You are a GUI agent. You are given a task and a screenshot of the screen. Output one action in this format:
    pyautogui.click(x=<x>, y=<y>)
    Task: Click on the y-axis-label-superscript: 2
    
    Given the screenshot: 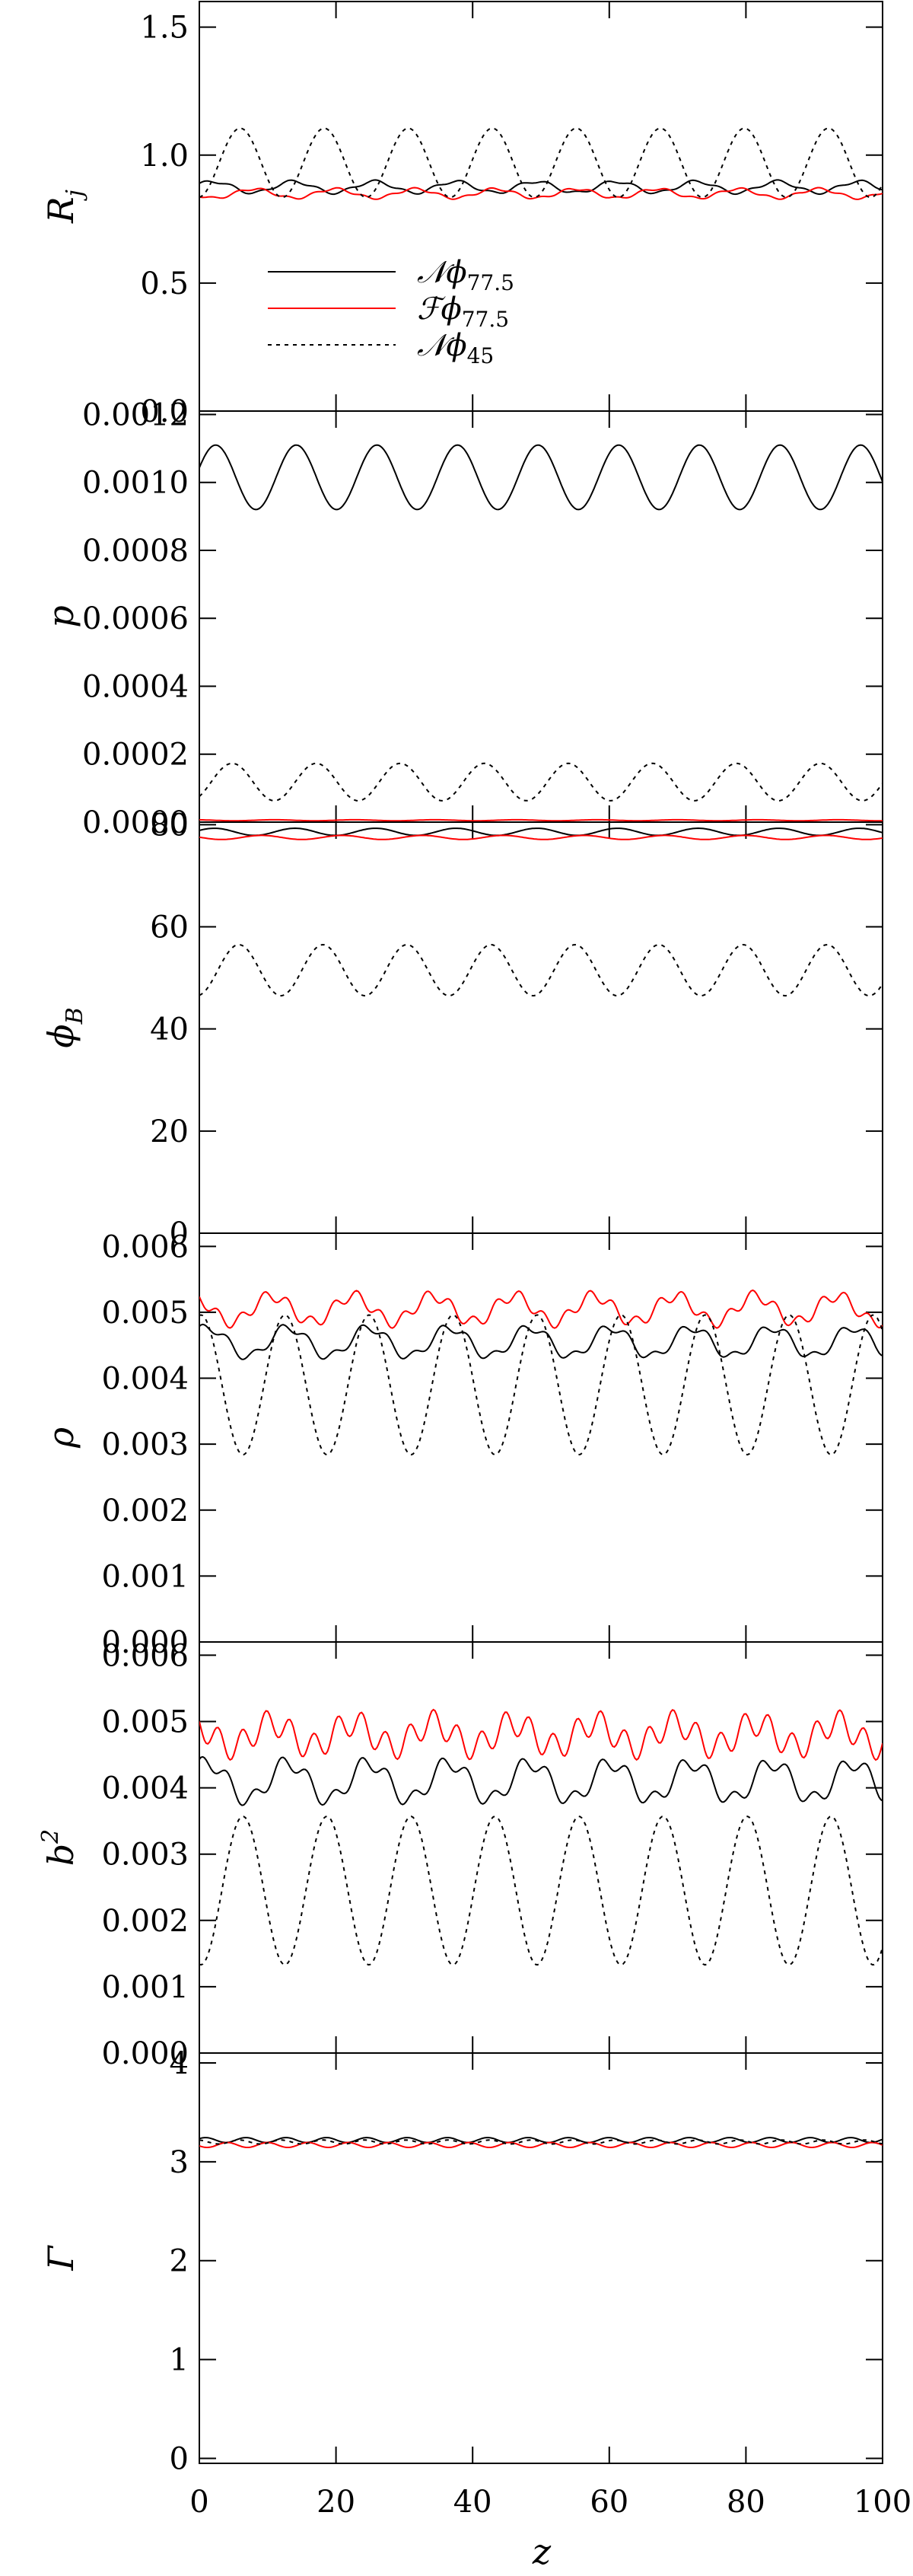 What is the action you would take?
    pyautogui.click(x=50, y=1837)
    